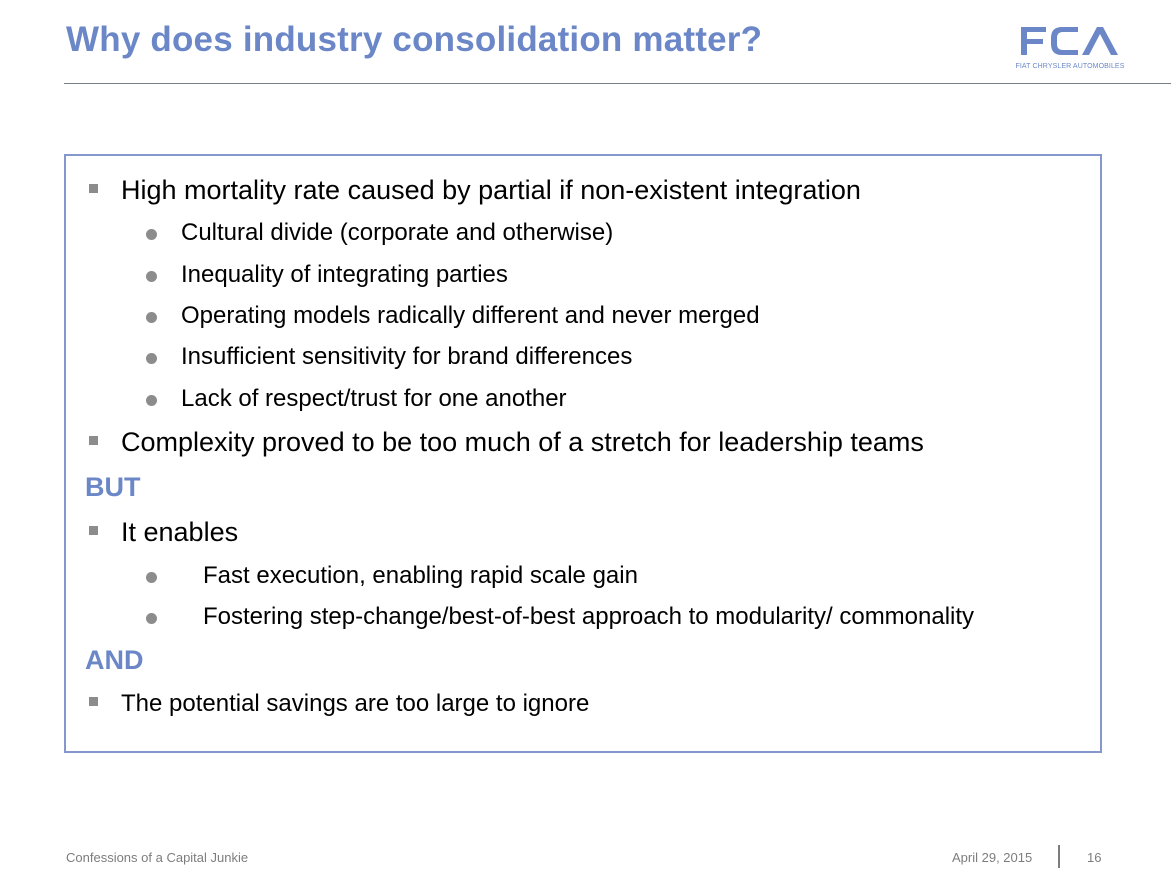 This screenshot has height=877, width=1171. Describe the element at coordinates (617, 83) in the screenshot. I see `title-divider` at that location.